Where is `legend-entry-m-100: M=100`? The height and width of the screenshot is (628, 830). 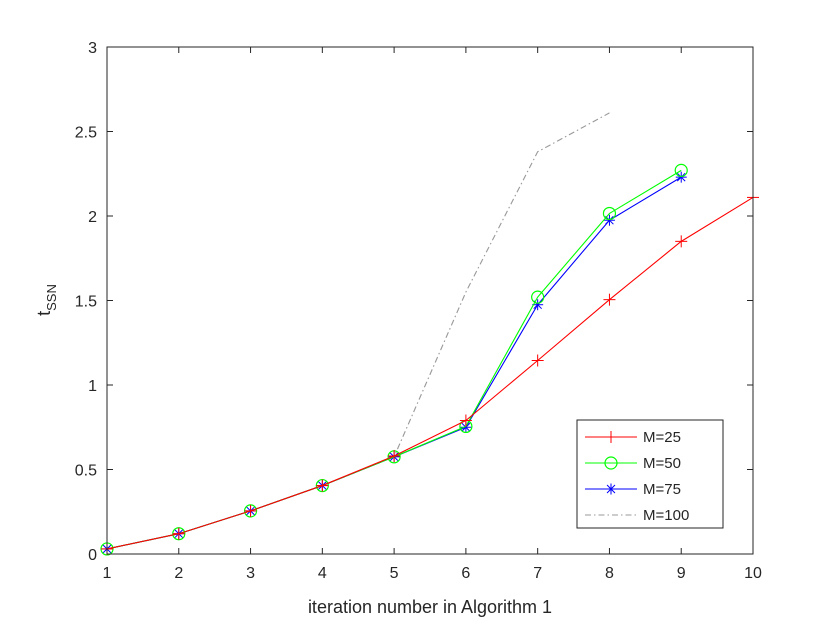 legend-entry-m-100: M=100 is located at coordinates (637, 515).